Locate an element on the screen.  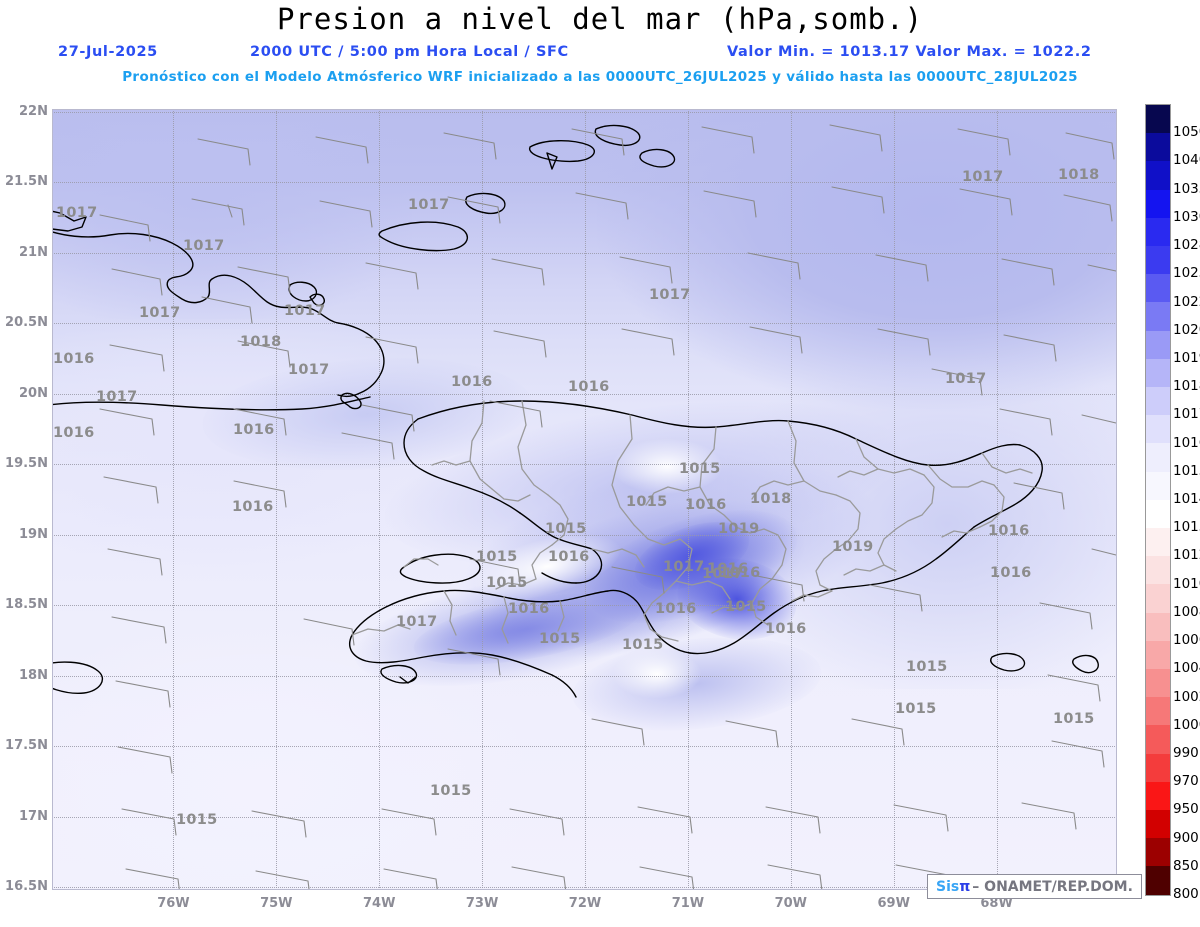
logo-agency-text: – ONAMET/REP.DOM. is located at coordinates (1052, 886).